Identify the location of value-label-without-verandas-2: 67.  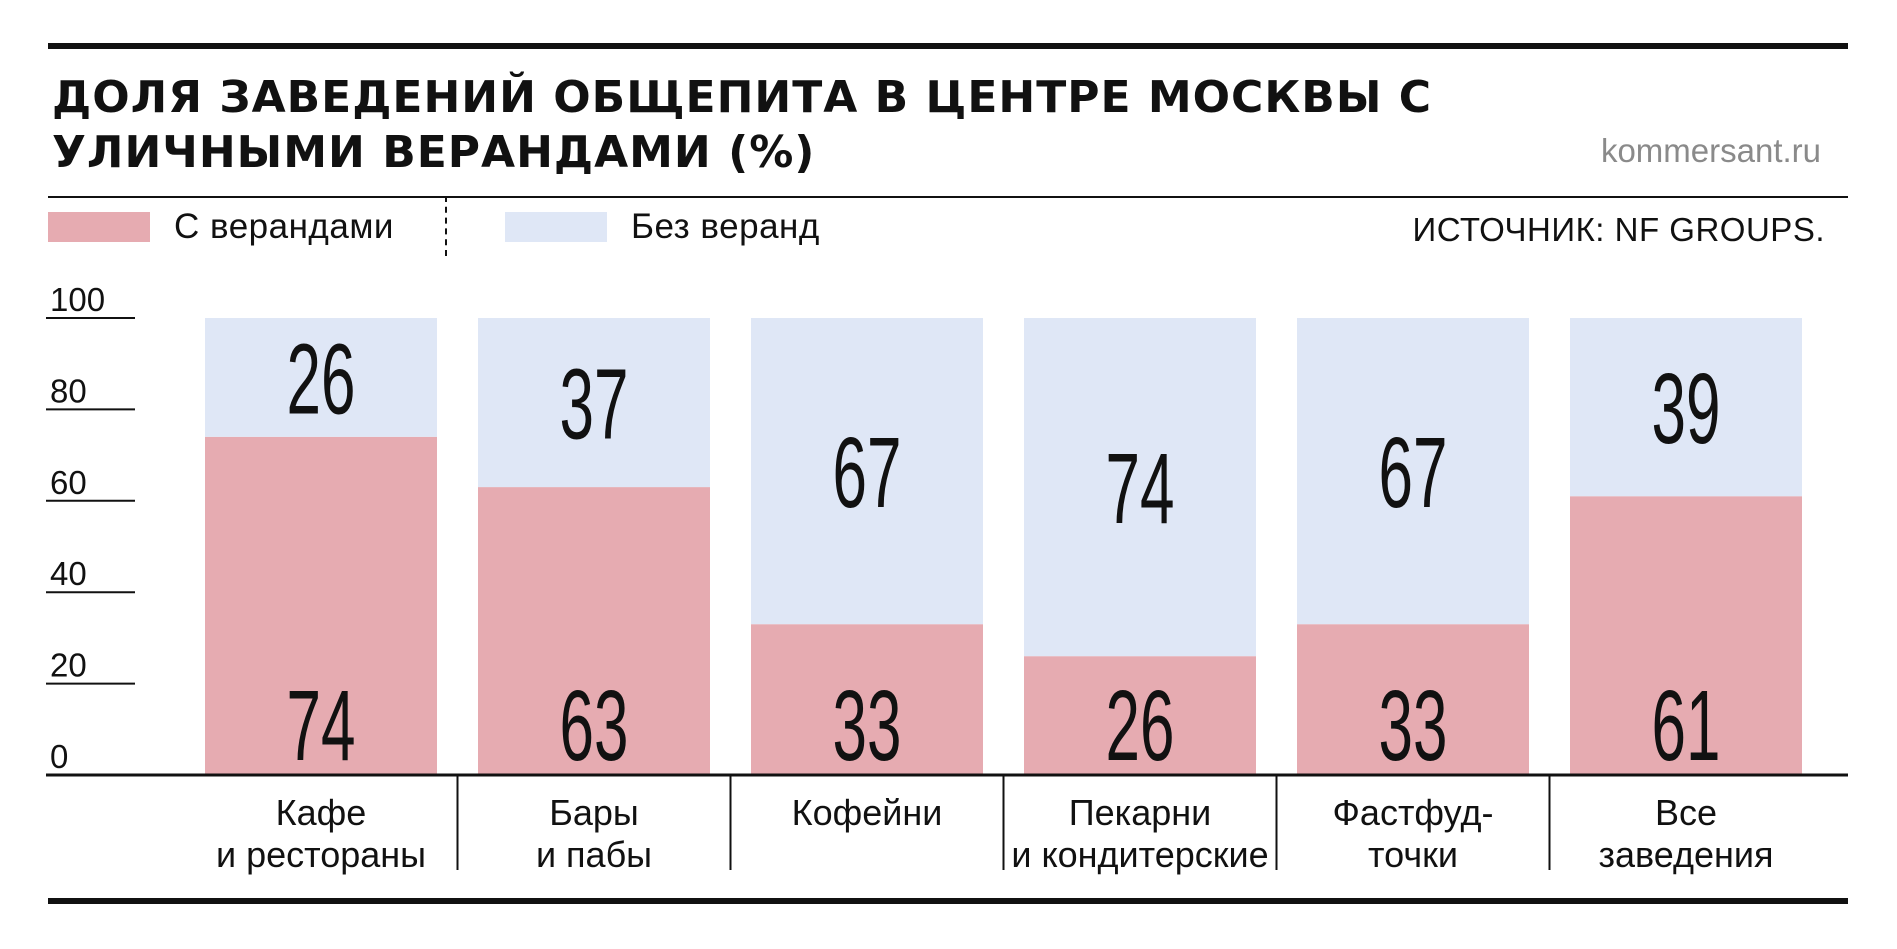
(867, 473).